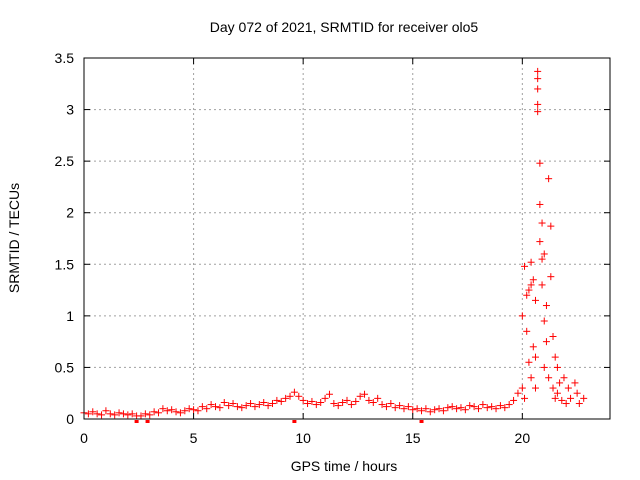  What do you see at coordinates (14, 238) in the screenshot?
I see `y-axis-label: SRMTID / TECUs` at bounding box center [14, 238].